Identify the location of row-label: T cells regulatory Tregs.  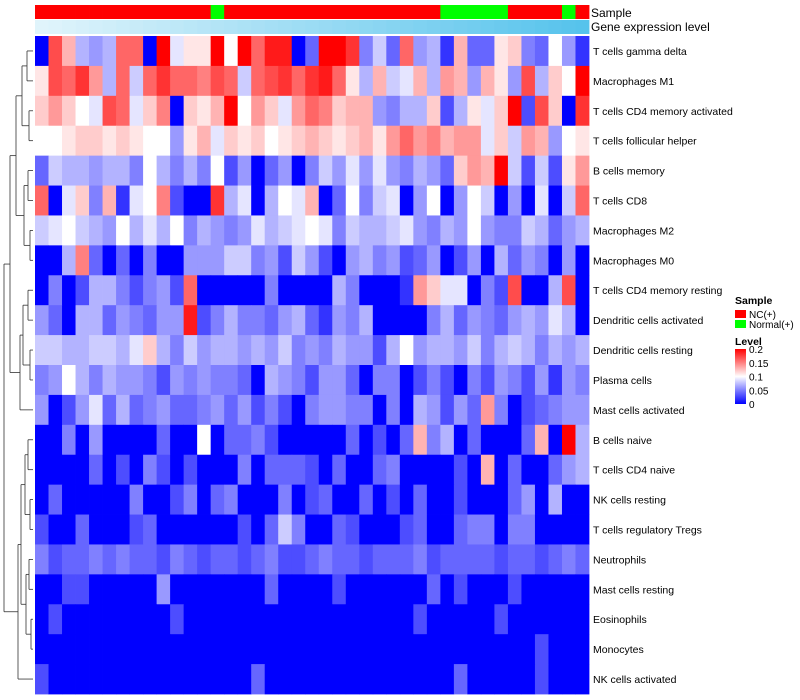
(647, 531).